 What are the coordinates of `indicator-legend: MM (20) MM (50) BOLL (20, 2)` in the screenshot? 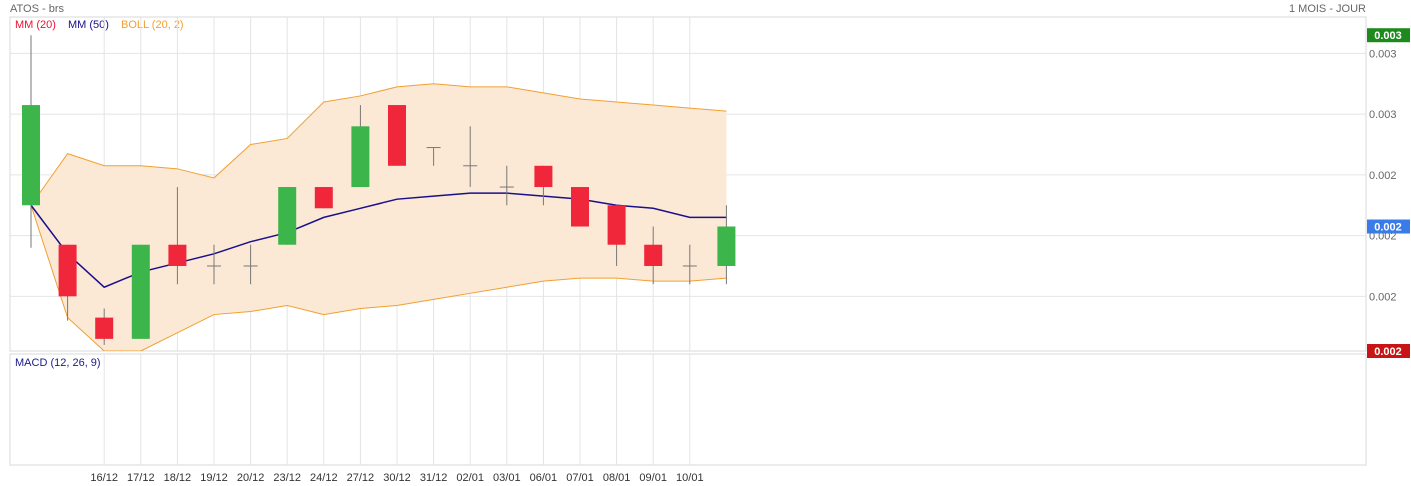 It's located at (104, 25).